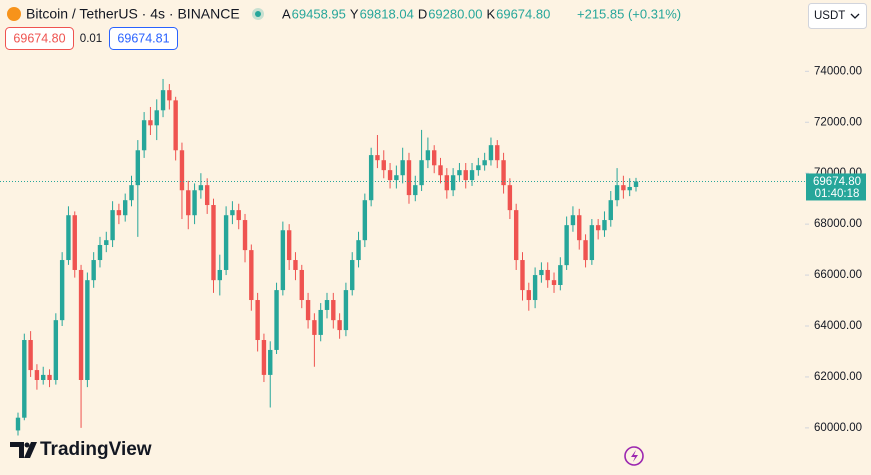 Image resolution: width=871 pixels, height=475 pixels. What do you see at coordinates (455, 13) in the screenshot?
I see `ohlc-value: 69280.00` at bounding box center [455, 13].